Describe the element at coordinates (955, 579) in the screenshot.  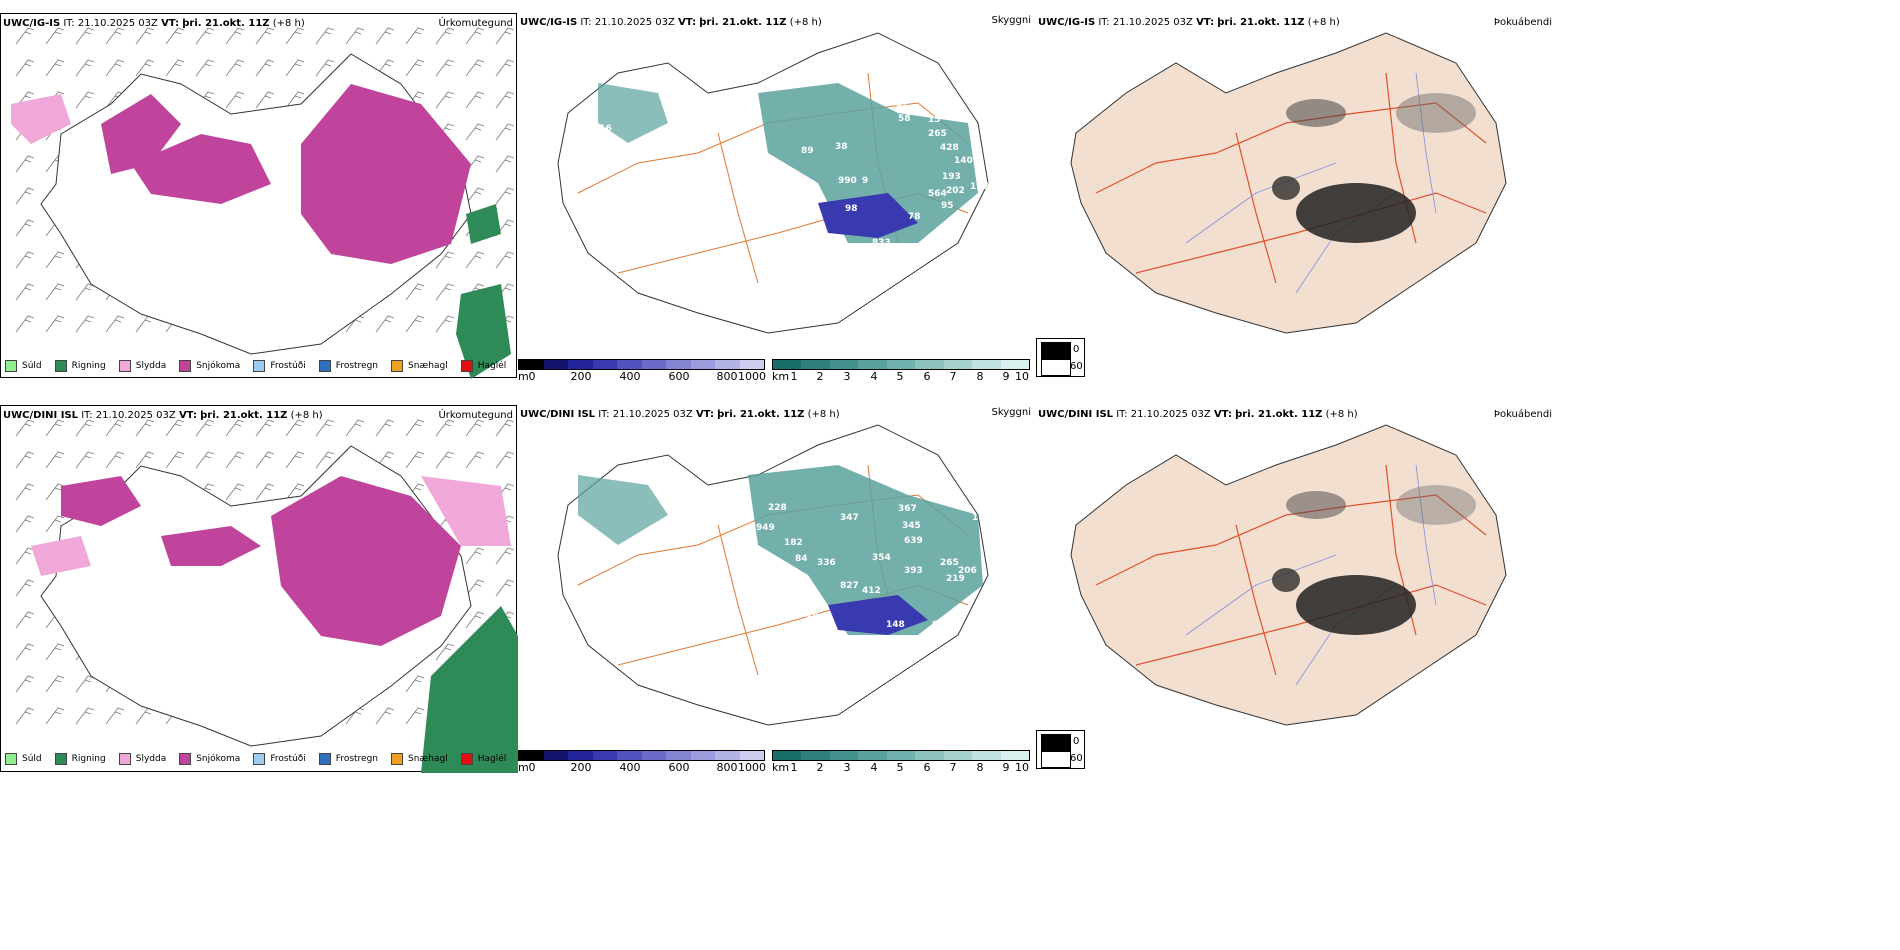
I see `elevation-label: 219` at that location.